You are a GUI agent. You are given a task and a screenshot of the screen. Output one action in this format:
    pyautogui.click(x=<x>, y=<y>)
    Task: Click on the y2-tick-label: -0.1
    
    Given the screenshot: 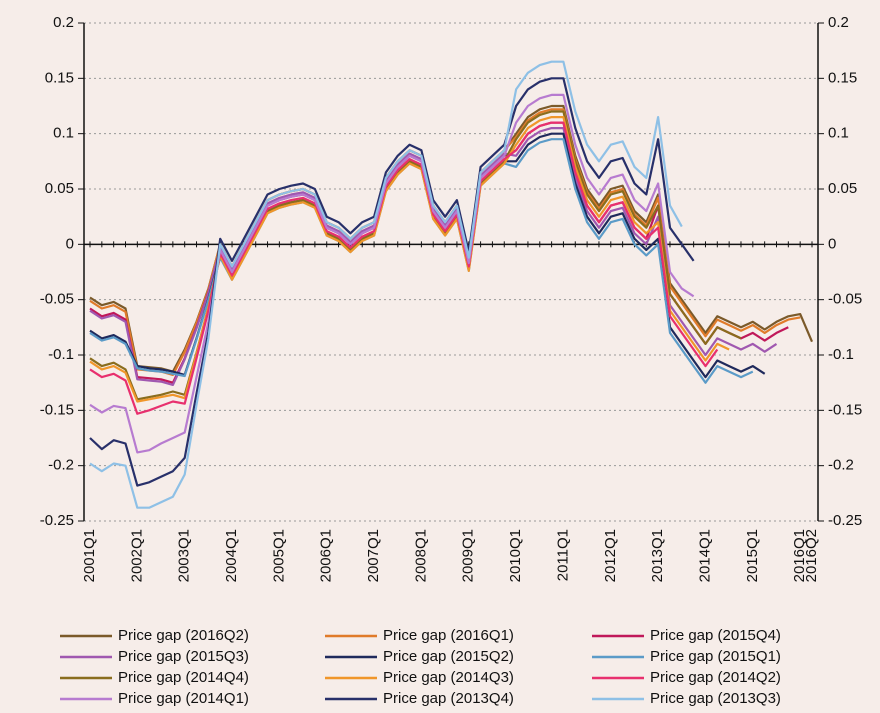 What is the action you would take?
    pyautogui.click(x=841, y=354)
    